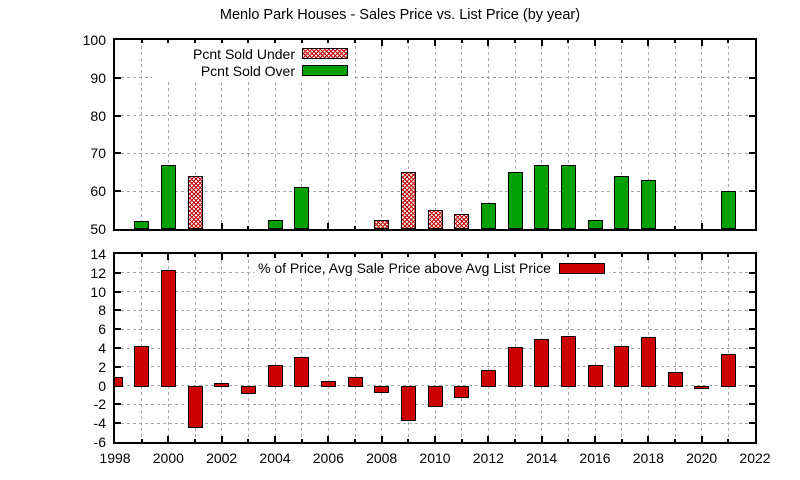 Image resolution: width=800 pixels, height=480 pixels. I want to click on bar-1999, so click(142, 225).